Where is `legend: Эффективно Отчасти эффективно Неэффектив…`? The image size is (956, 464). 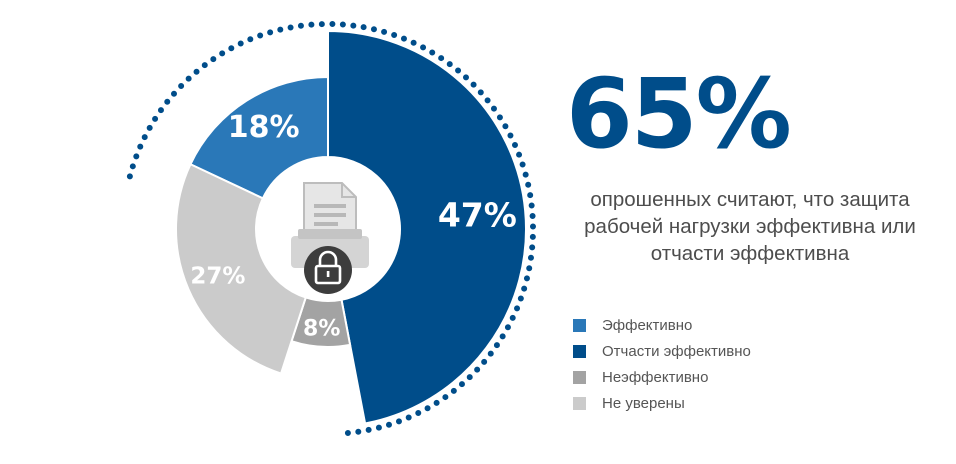 legend: Эффективно Отчасти эффективно Неэффектив… is located at coordinates (703, 364).